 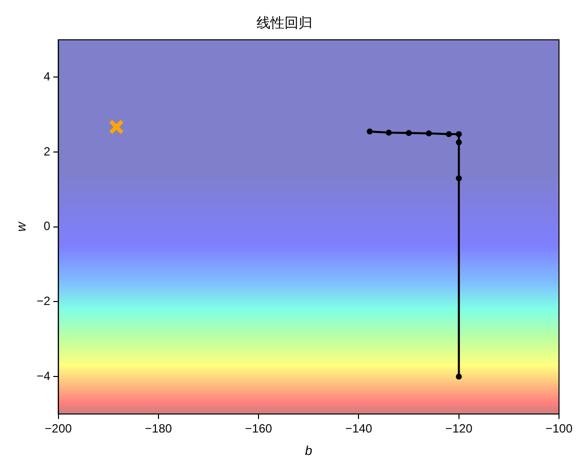 I want to click on x-tick-label: −200, so click(x=58, y=429).